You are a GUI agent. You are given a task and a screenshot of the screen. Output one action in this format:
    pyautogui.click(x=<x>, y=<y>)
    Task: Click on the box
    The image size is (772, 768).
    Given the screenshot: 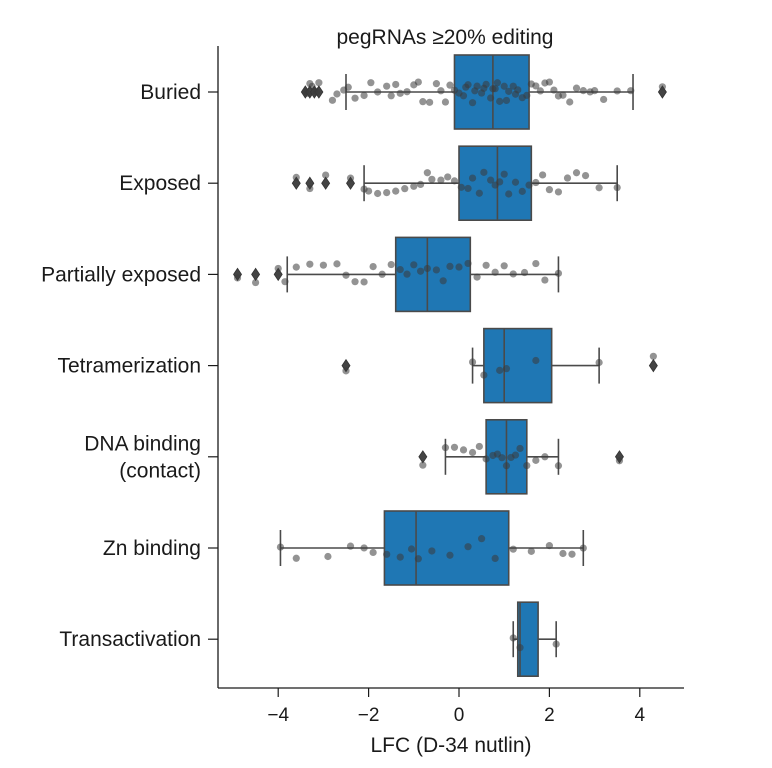 What is the action you would take?
    pyautogui.click(x=527, y=639)
    